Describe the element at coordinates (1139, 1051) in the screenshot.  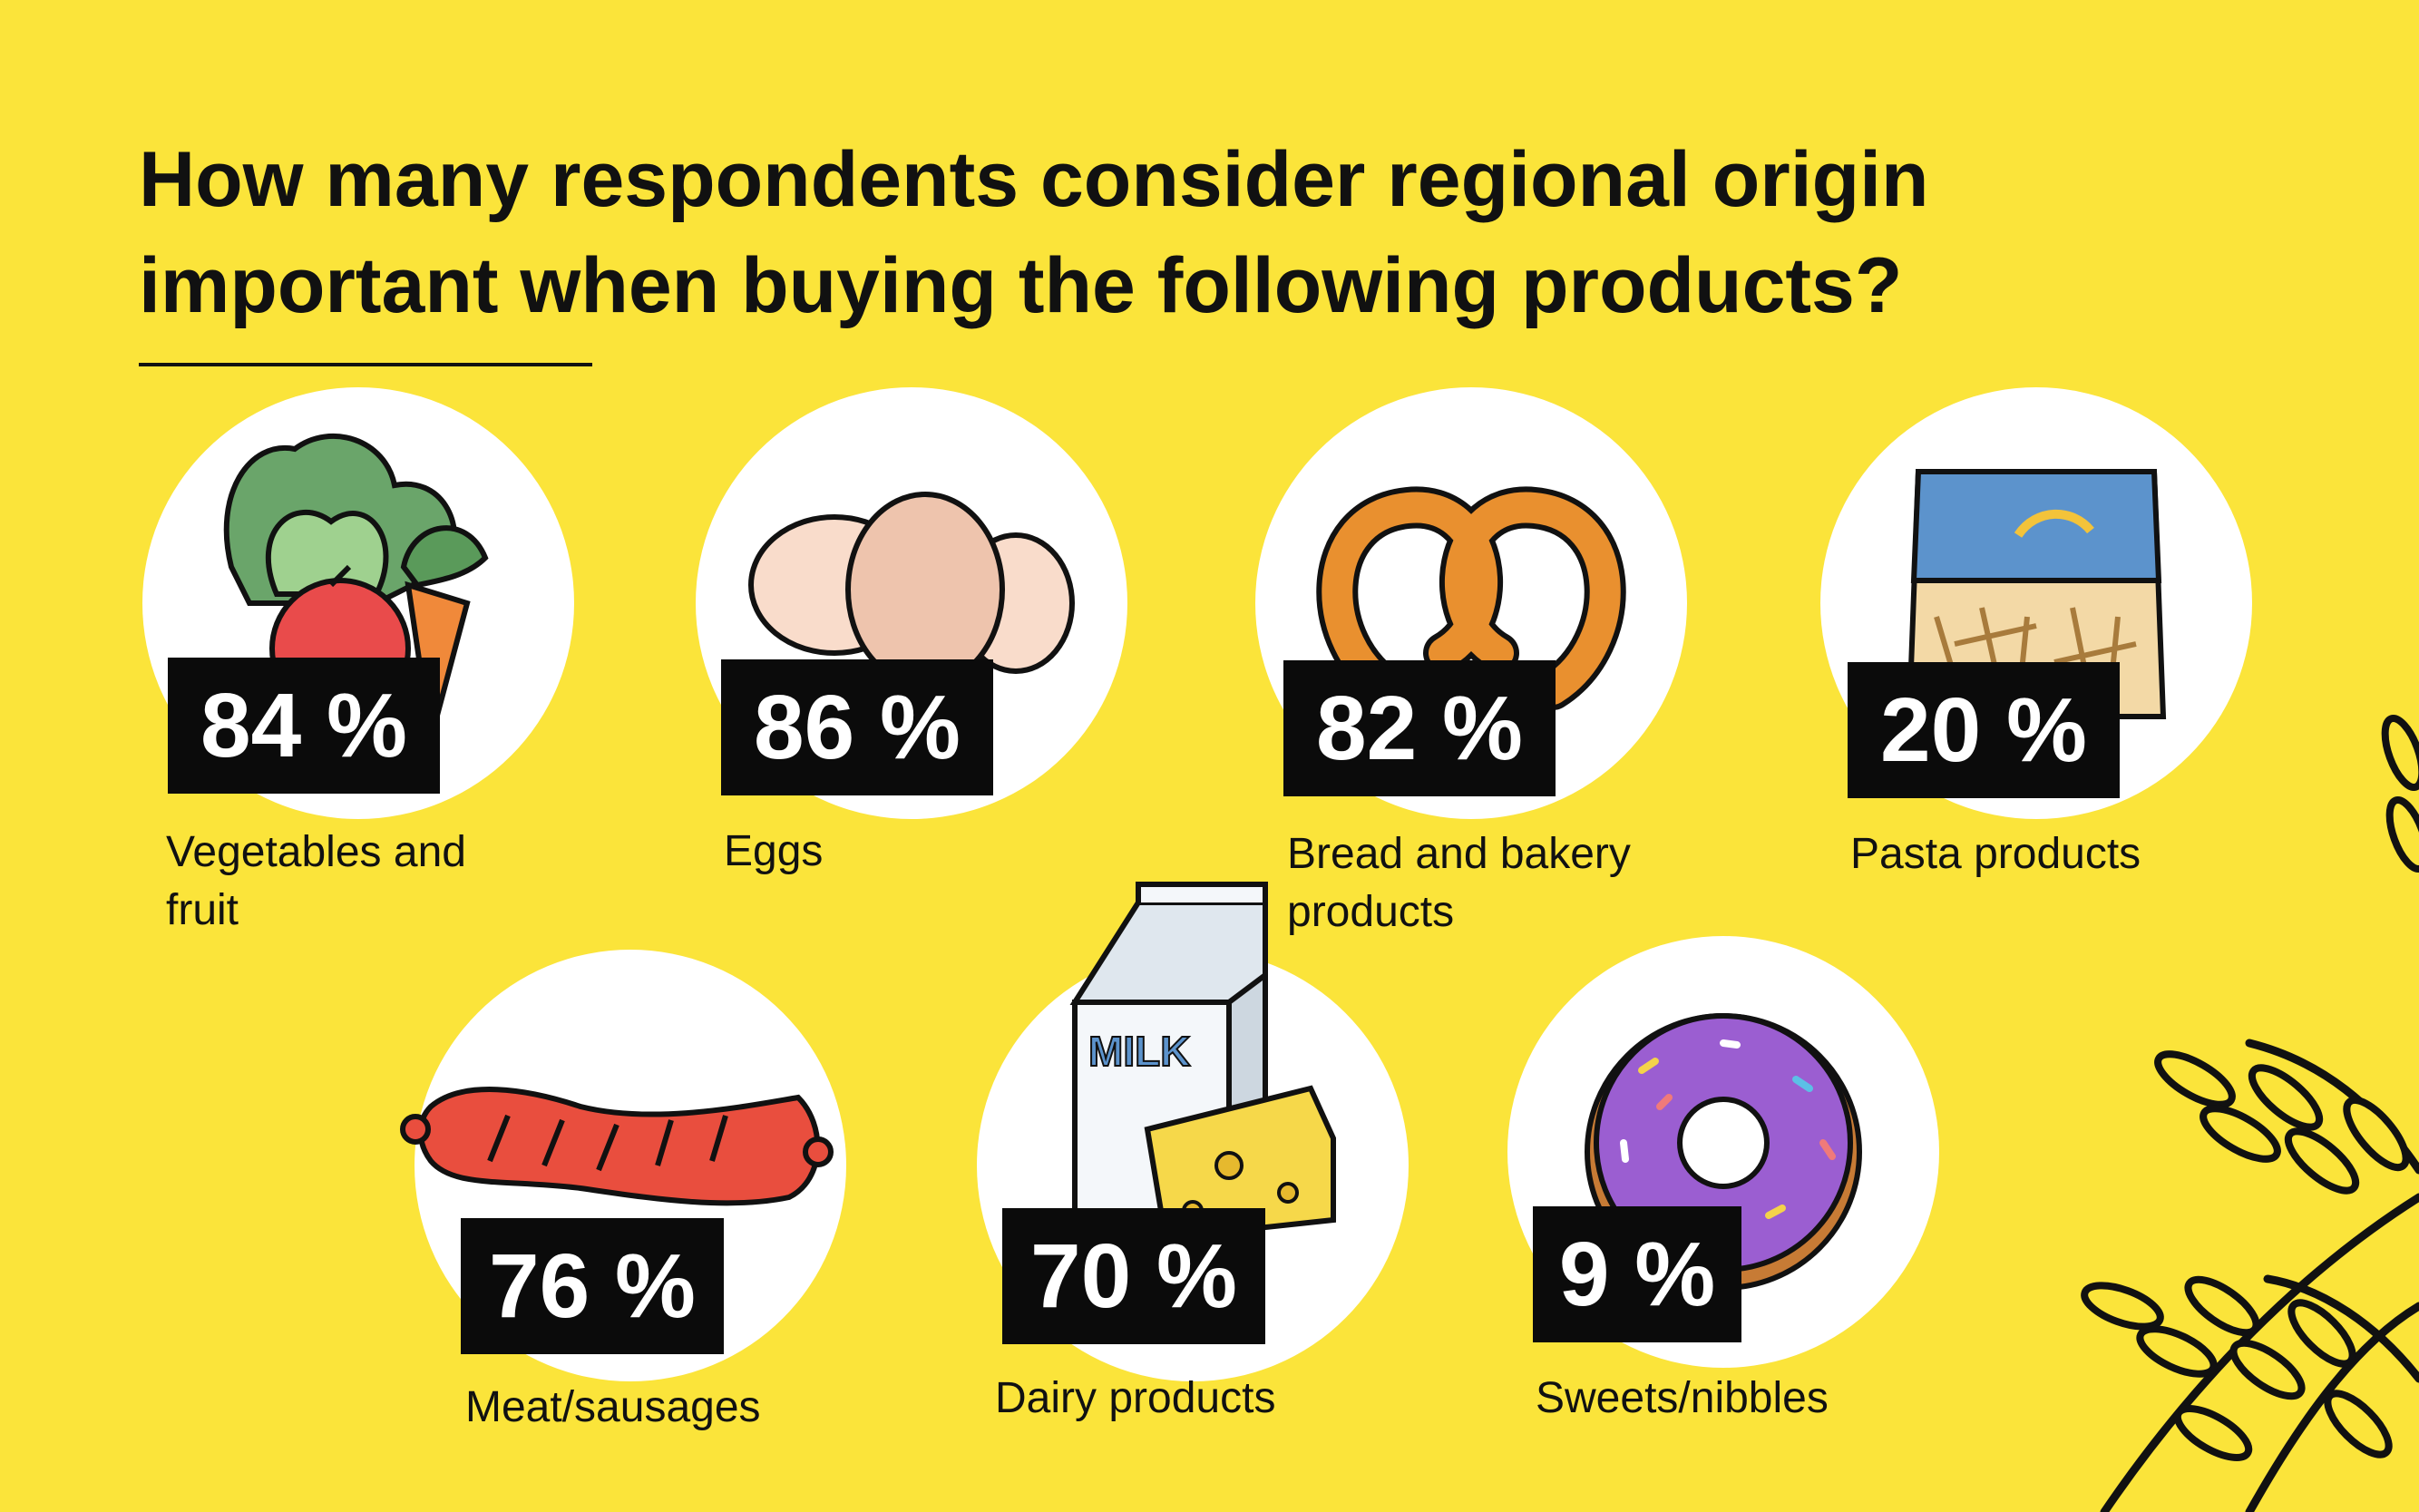
I see `svg-text: MILK` at that location.